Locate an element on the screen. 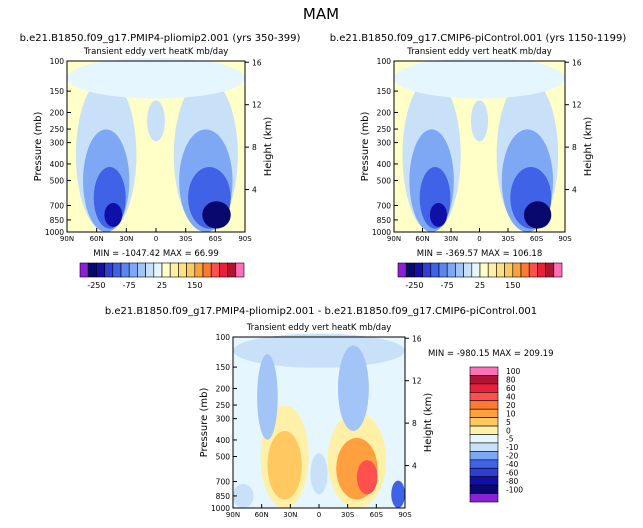  colorbar-label: -5 is located at coordinates (510, 439).